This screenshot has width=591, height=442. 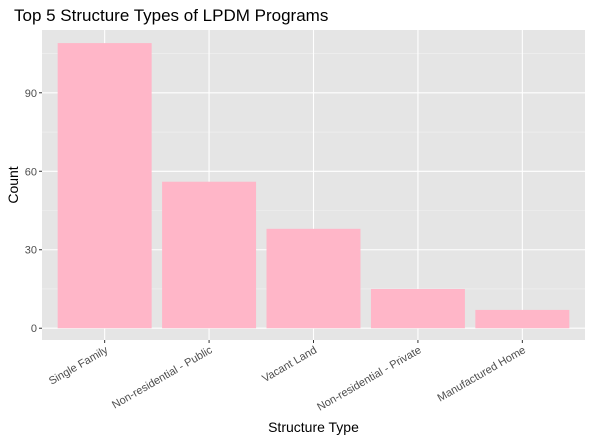 I want to click on x-tick-label: Manufactured Home, so click(x=482, y=374).